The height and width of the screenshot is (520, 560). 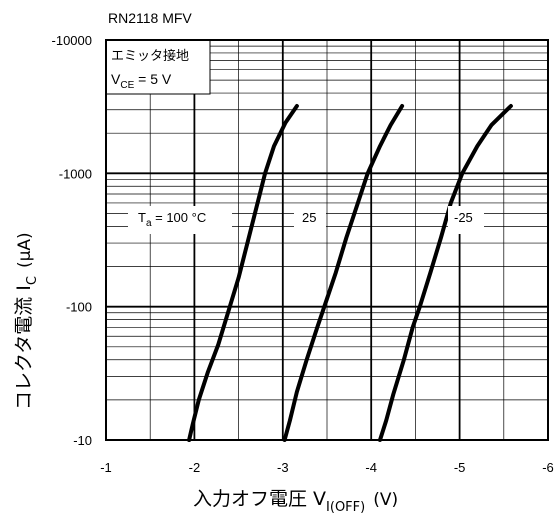 What do you see at coordinates (327, 467) in the screenshot?
I see `x-tick-labels: -1 -2 -3 -4 -5 -6` at bounding box center [327, 467].